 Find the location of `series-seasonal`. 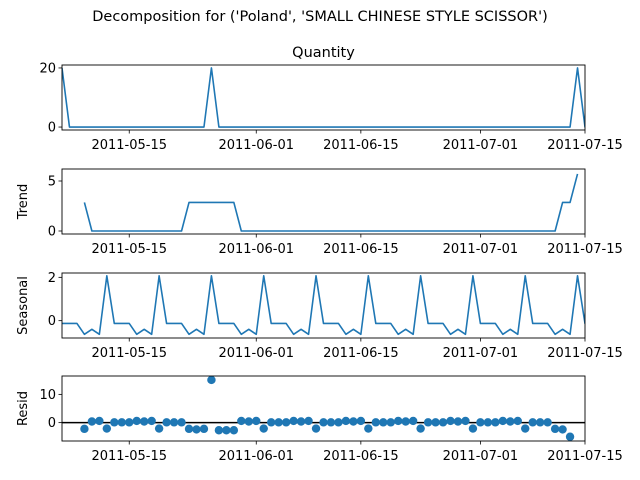

series-seasonal is located at coordinates (323, 305).